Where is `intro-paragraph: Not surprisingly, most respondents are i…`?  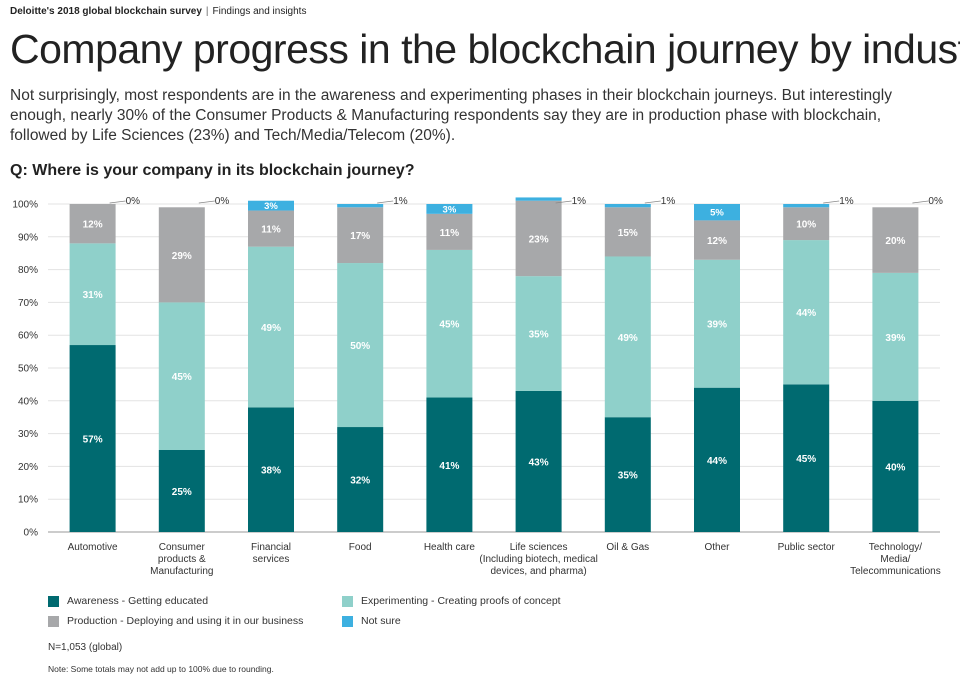 intro-paragraph: Not surprisingly, most respondents are i… is located at coordinates (451, 115).